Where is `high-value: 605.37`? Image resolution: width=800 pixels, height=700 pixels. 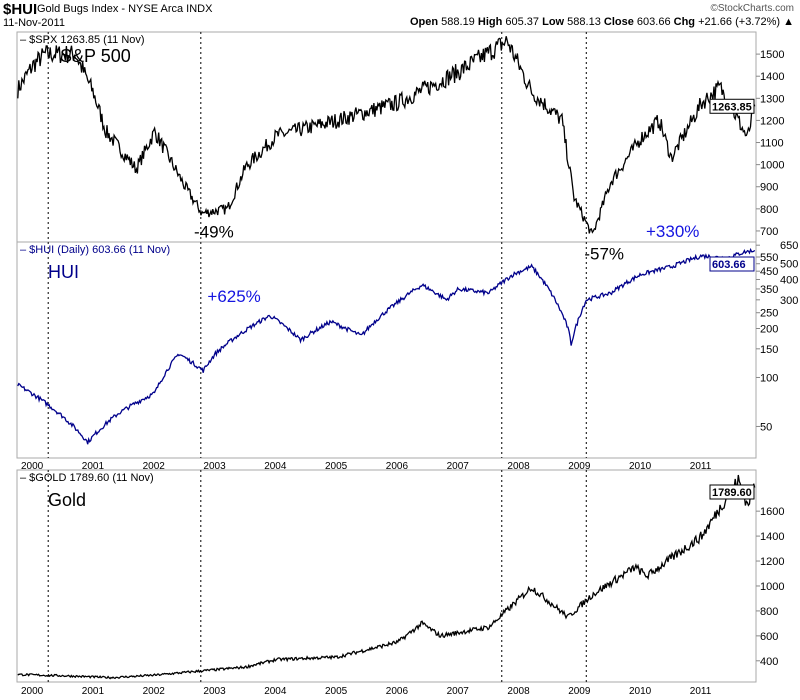 high-value: 605.37 is located at coordinates (522, 22).